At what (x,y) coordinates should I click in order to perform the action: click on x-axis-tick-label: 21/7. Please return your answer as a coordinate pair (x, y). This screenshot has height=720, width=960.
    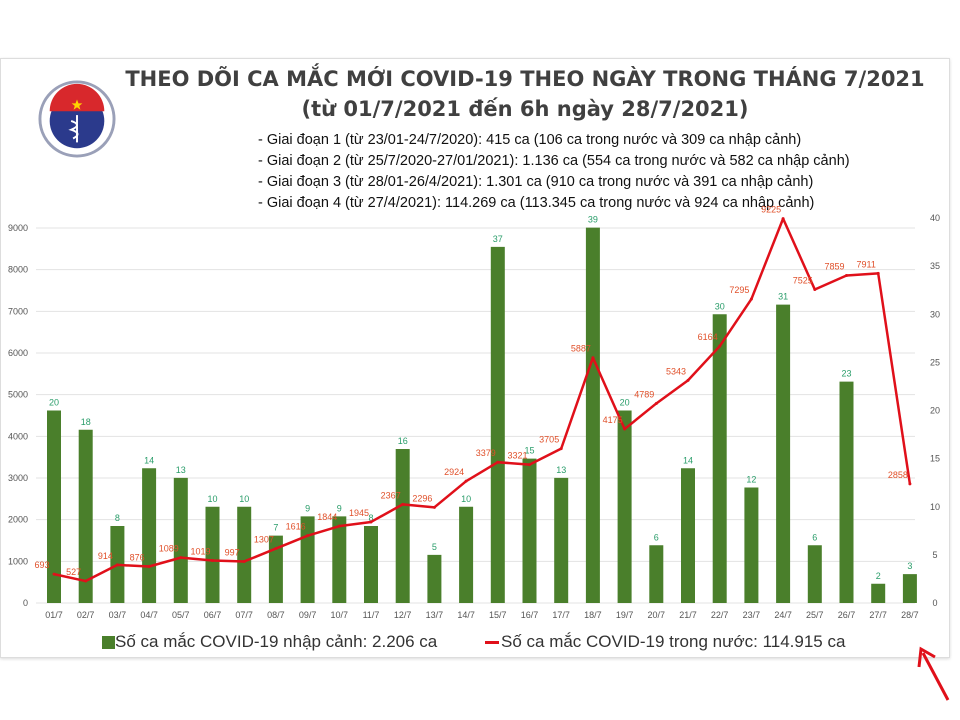
    Looking at the image, I should click on (688, 615).